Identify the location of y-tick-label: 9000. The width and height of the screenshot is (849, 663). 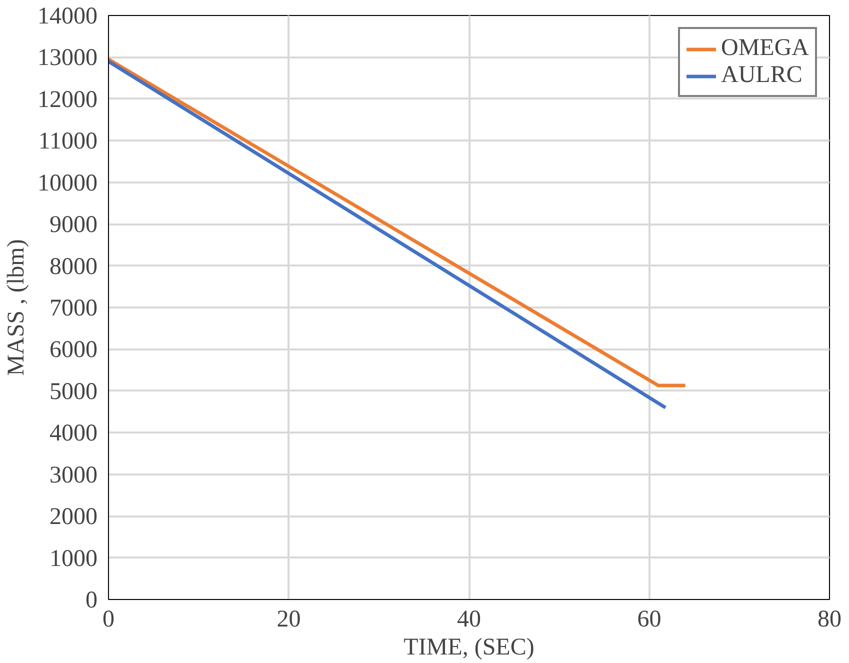
(74, 225).